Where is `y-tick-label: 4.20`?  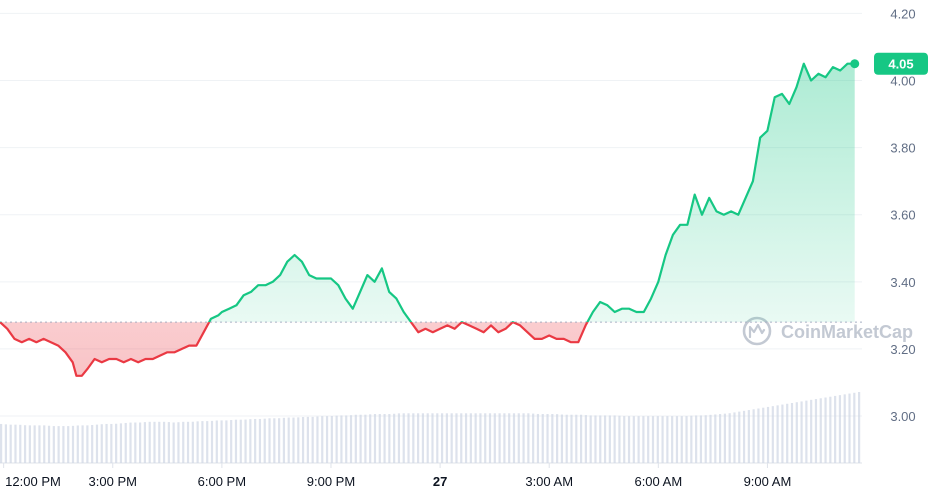
y-tick-label: 4.20 is located at coordinates (902, 13).